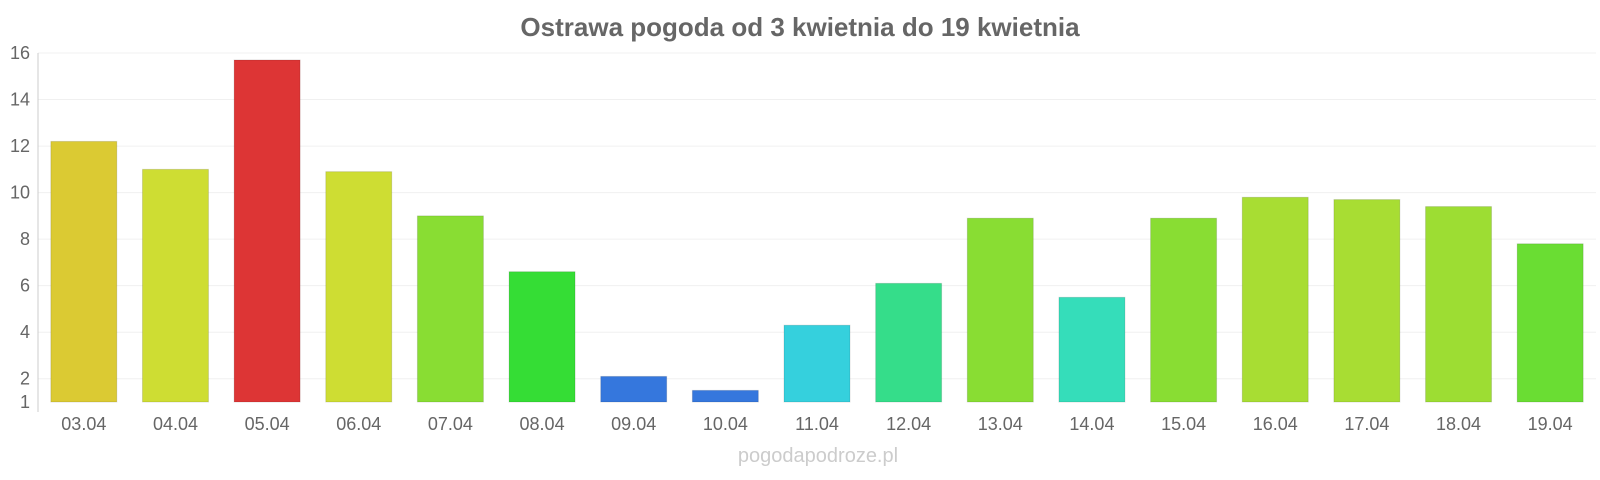 The height and width of the screenshot is (480, 1600). What do you see at coordinates (542, 424) in the screenshot?
I see `x-tick-label: 08.04` at bounding box center [542, 424].